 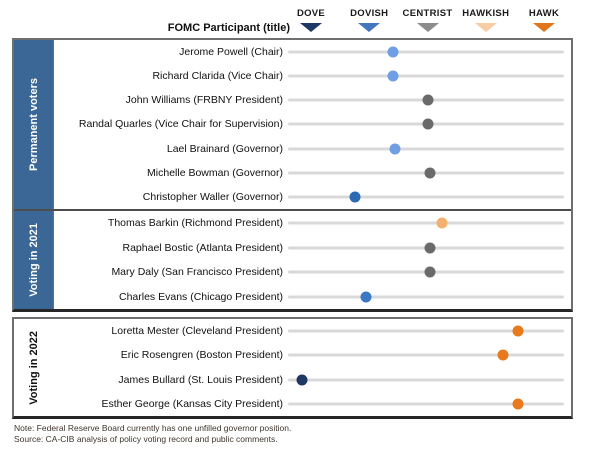 I want to click on participant-name: Esther George (Kansas City President), so click(x=192, y=403).